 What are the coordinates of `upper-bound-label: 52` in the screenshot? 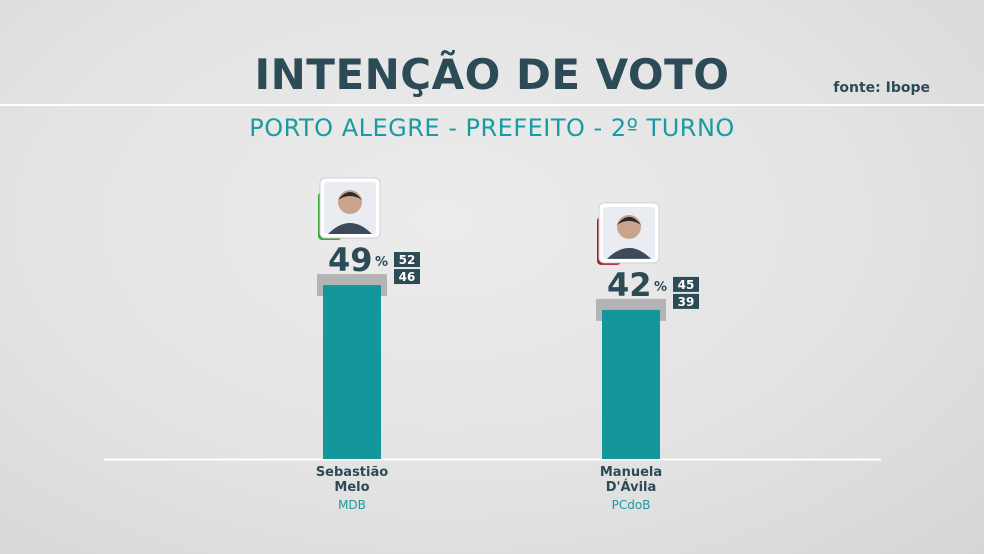 It's located at (407, 260).